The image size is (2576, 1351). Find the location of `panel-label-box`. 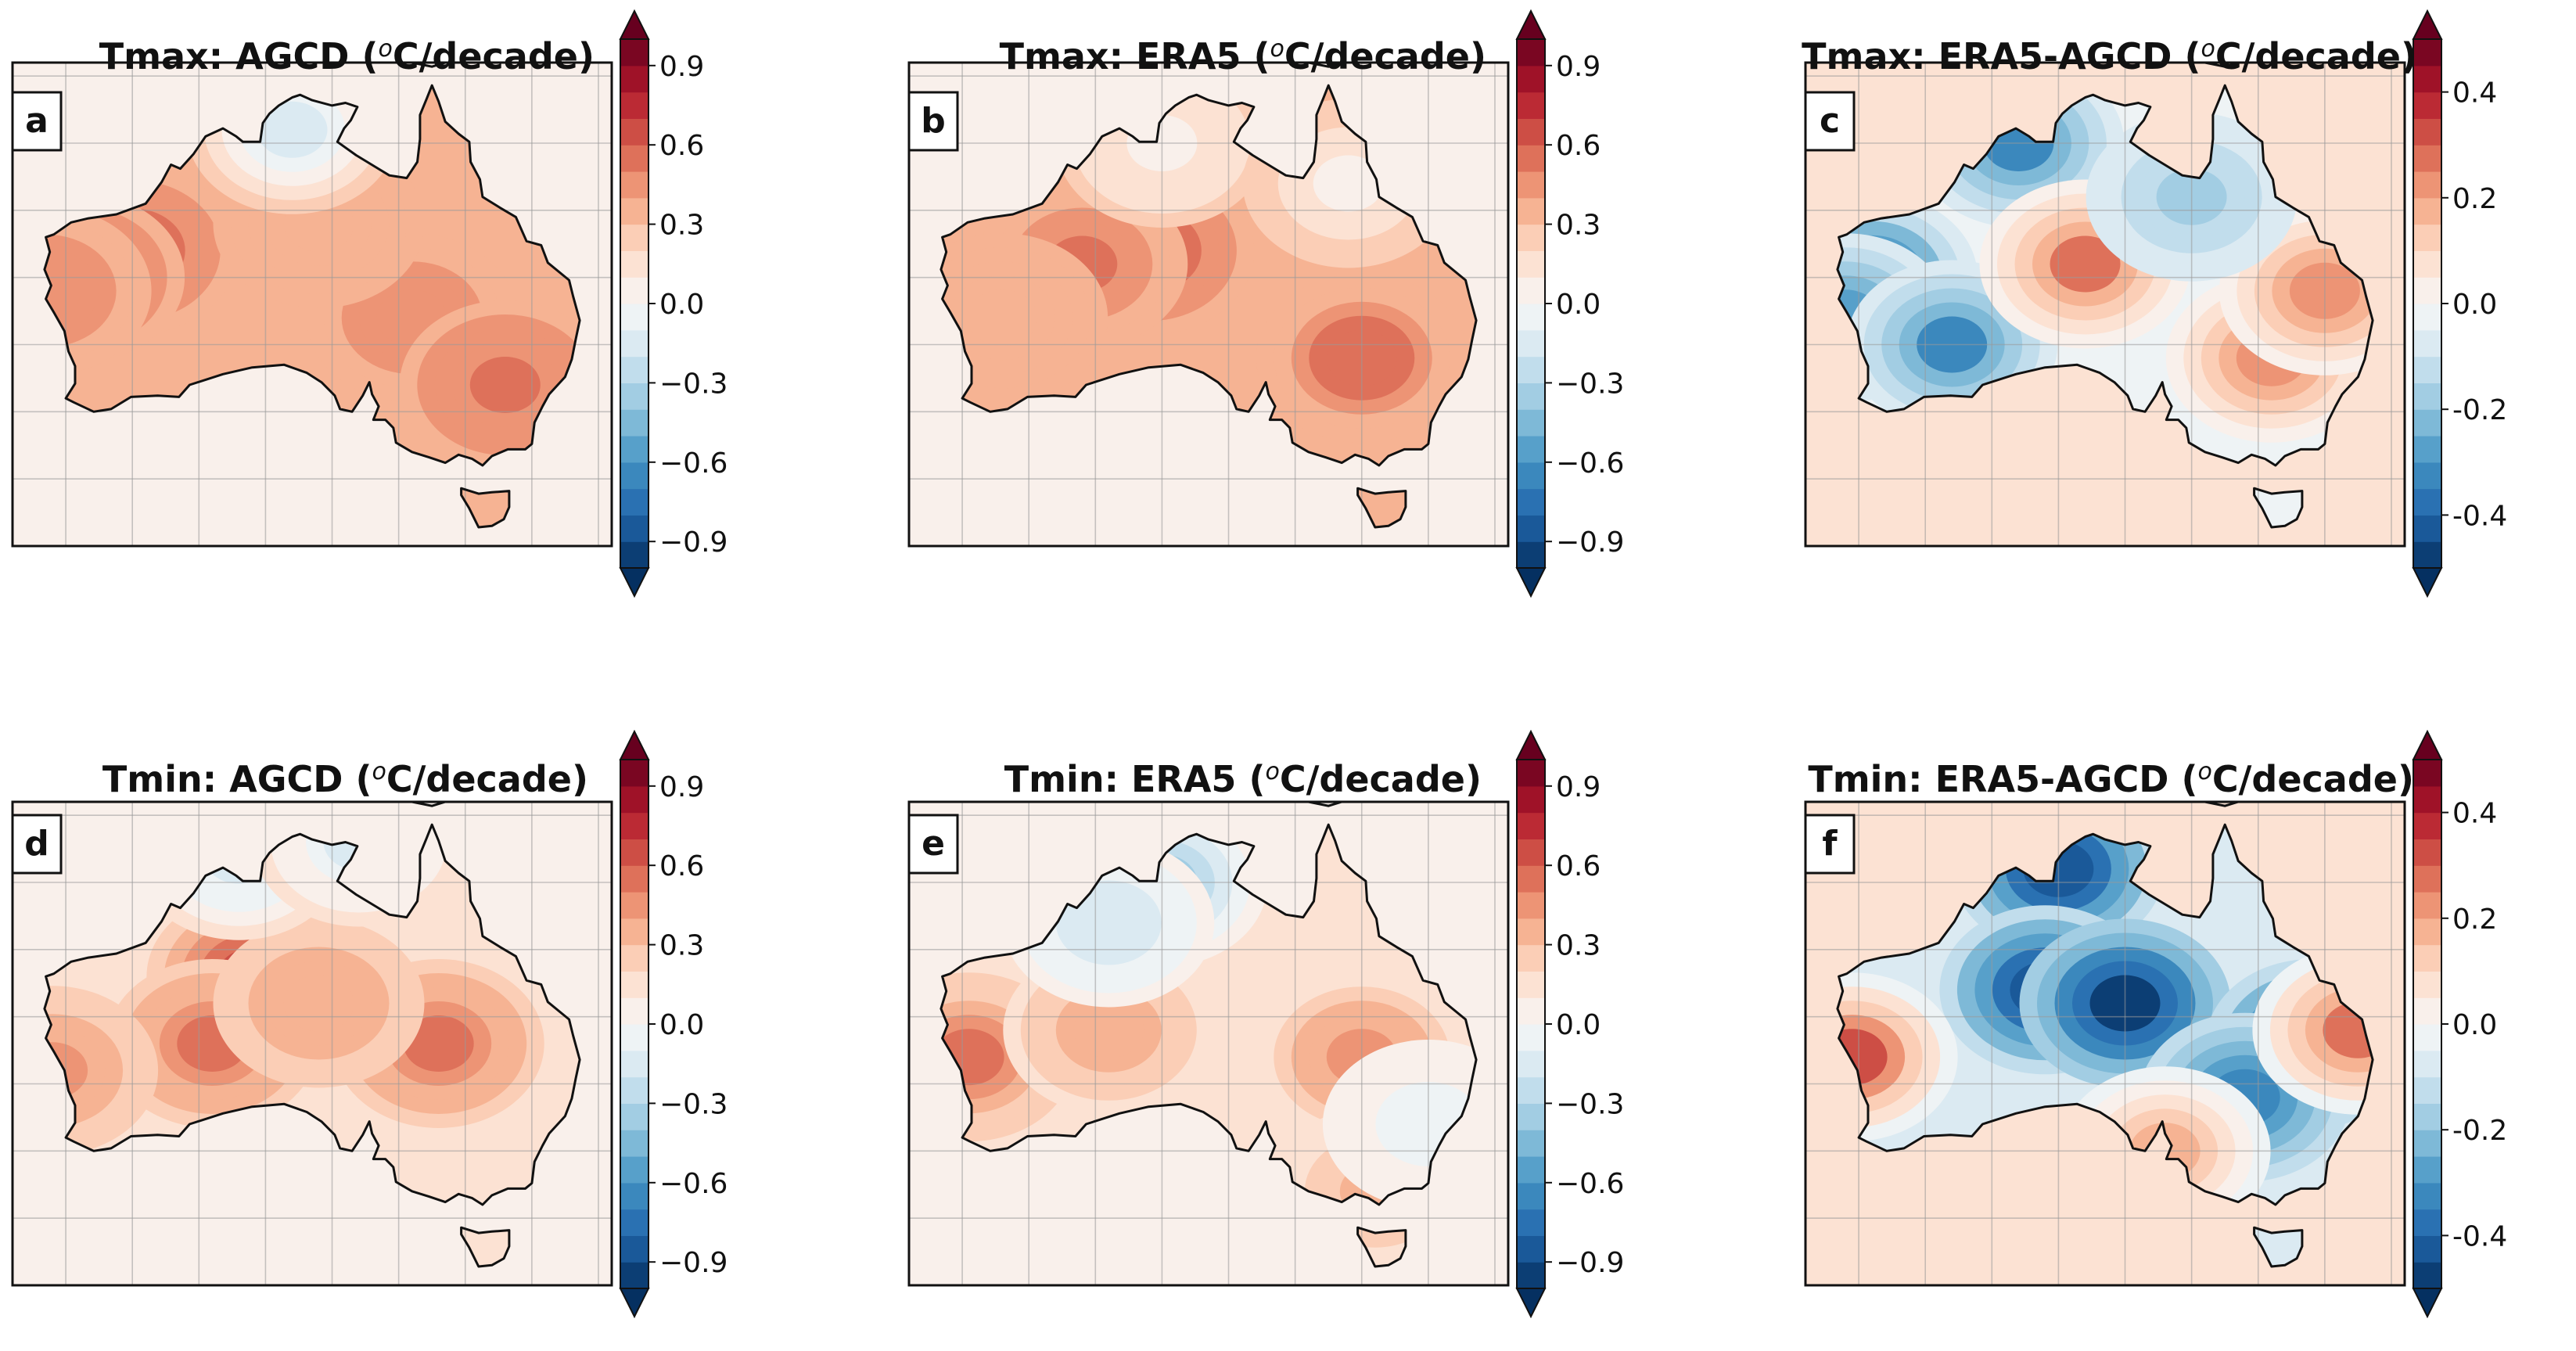

panel-label-box is located at coordinates (1830, 121).